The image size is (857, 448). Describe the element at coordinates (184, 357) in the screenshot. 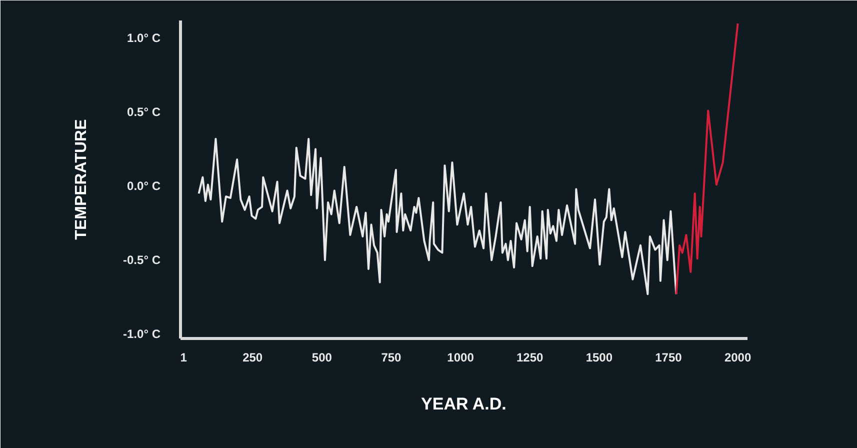

I see `x-tick-label: 1` at that location.